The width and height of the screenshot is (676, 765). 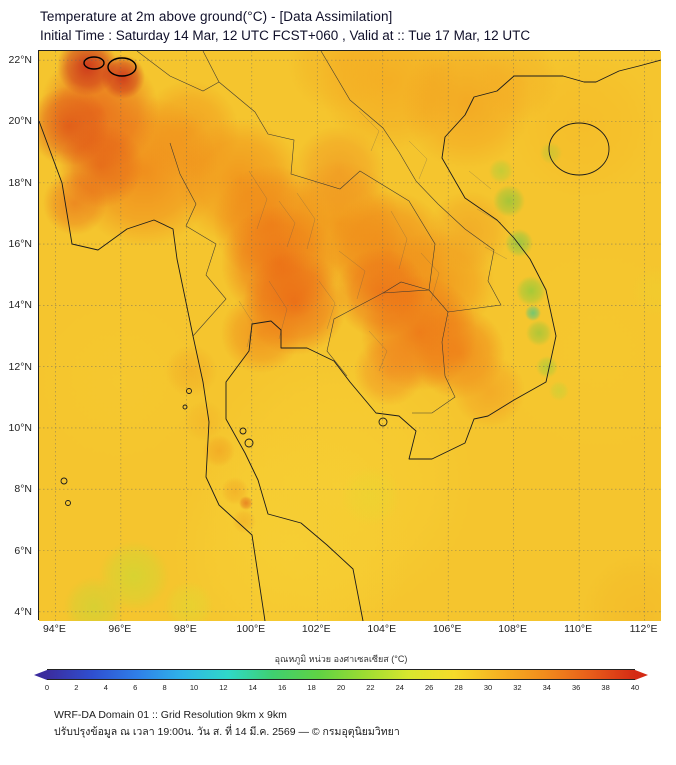 What do you see at coordinates (20, 427) in the screenshot?
I see `lat-tick-label: 10°N` at bounding box center [20, 427].